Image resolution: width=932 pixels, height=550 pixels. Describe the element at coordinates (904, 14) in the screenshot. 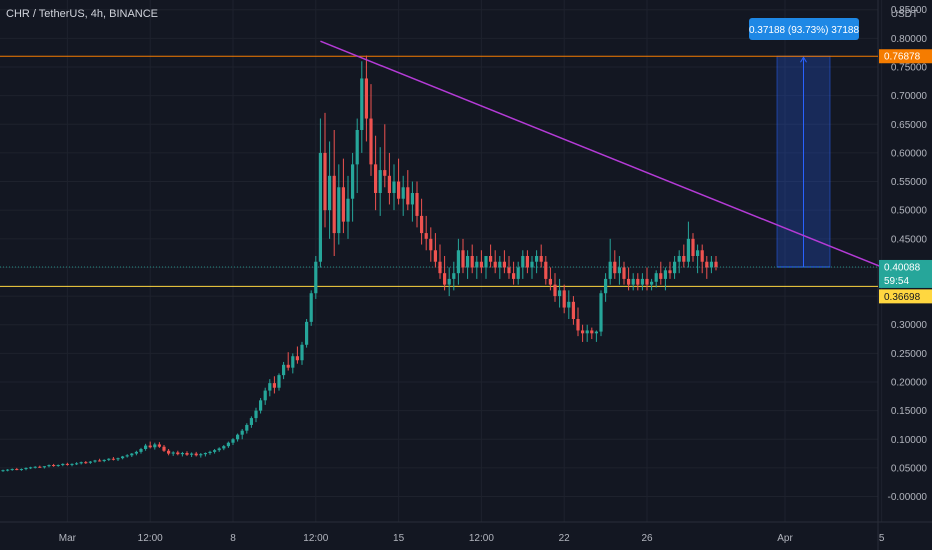

I see `price-unit-label: USDT` at that location.